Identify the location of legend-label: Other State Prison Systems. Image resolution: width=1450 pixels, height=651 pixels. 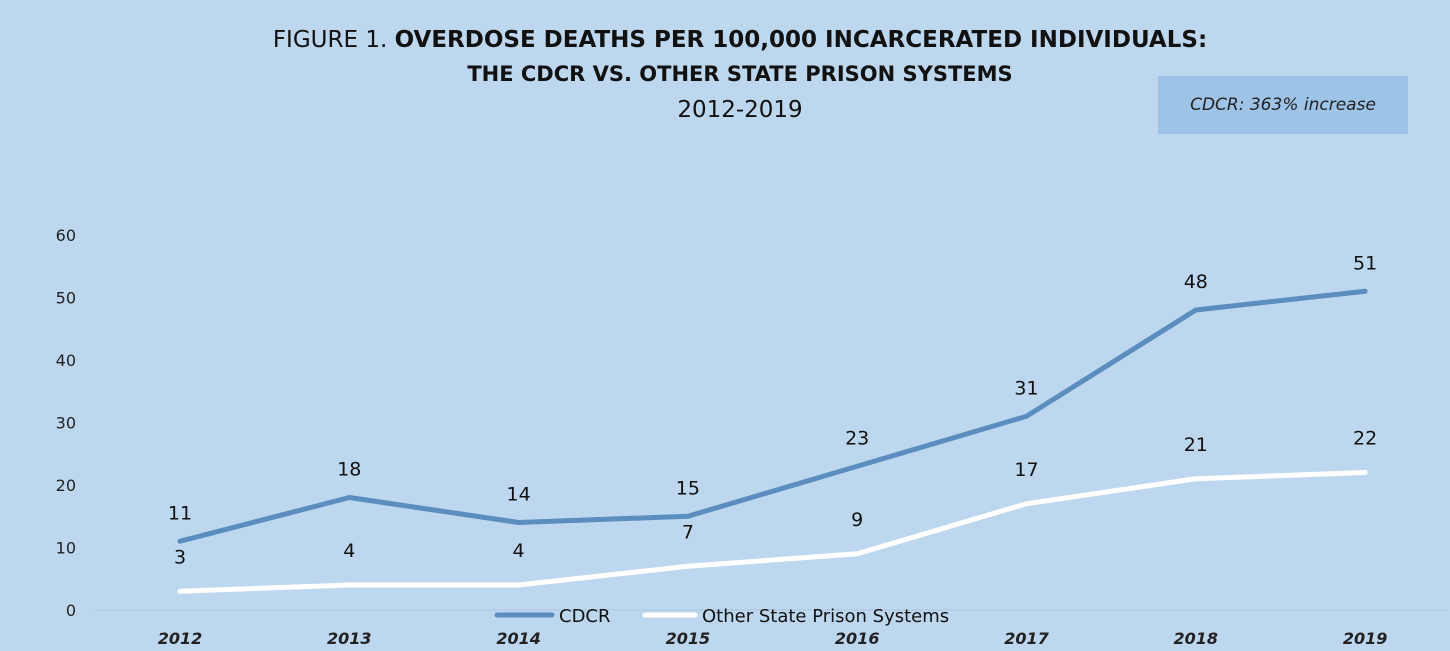
(825, 616).